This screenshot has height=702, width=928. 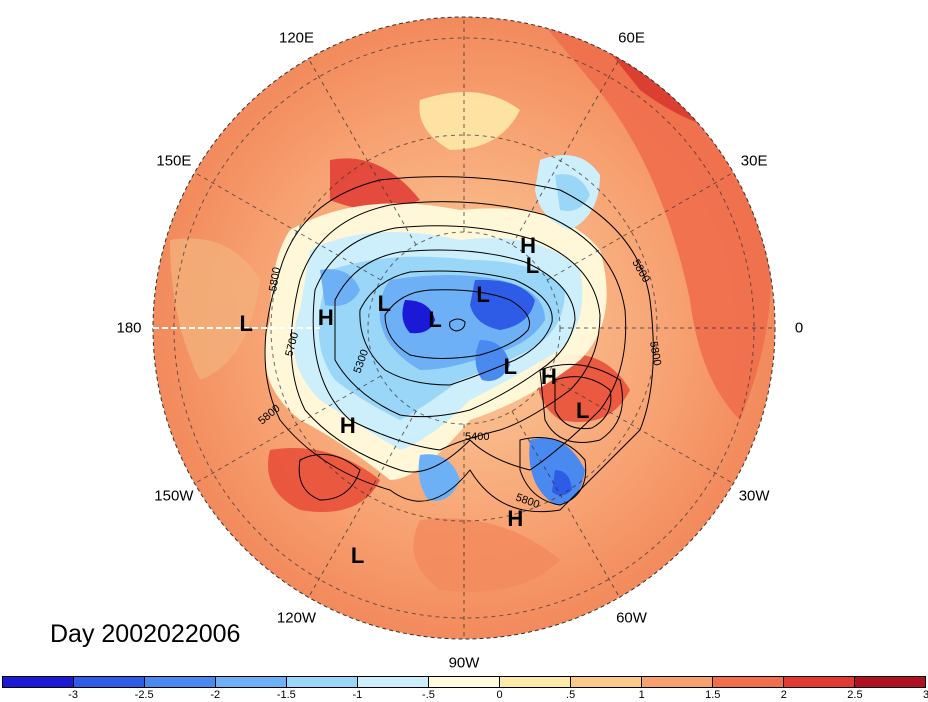 What do you see at coordinates (754, 495) in the screenshot?
I see `longitude-label: 30W` at bounding box center [754, 495].